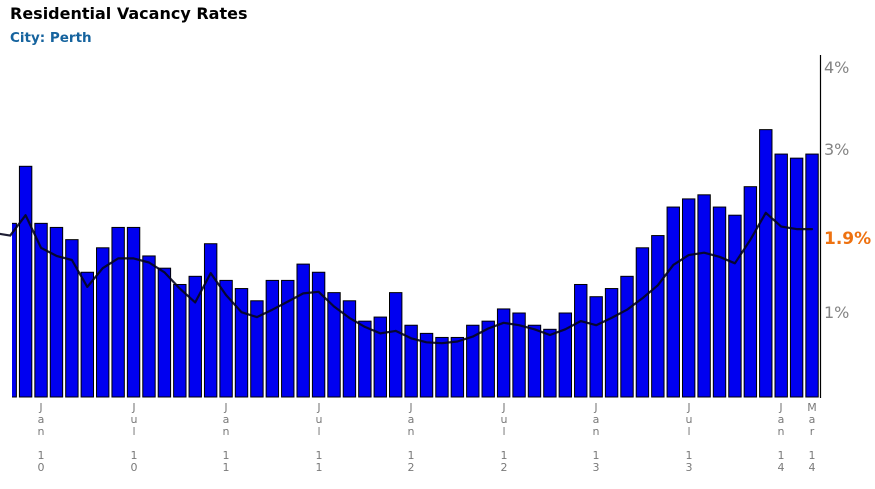 The image size is (875, 489). Describe the element at coordinates (837, 312) in the screenshot. I see `y-tick-1: 1%` at that location.